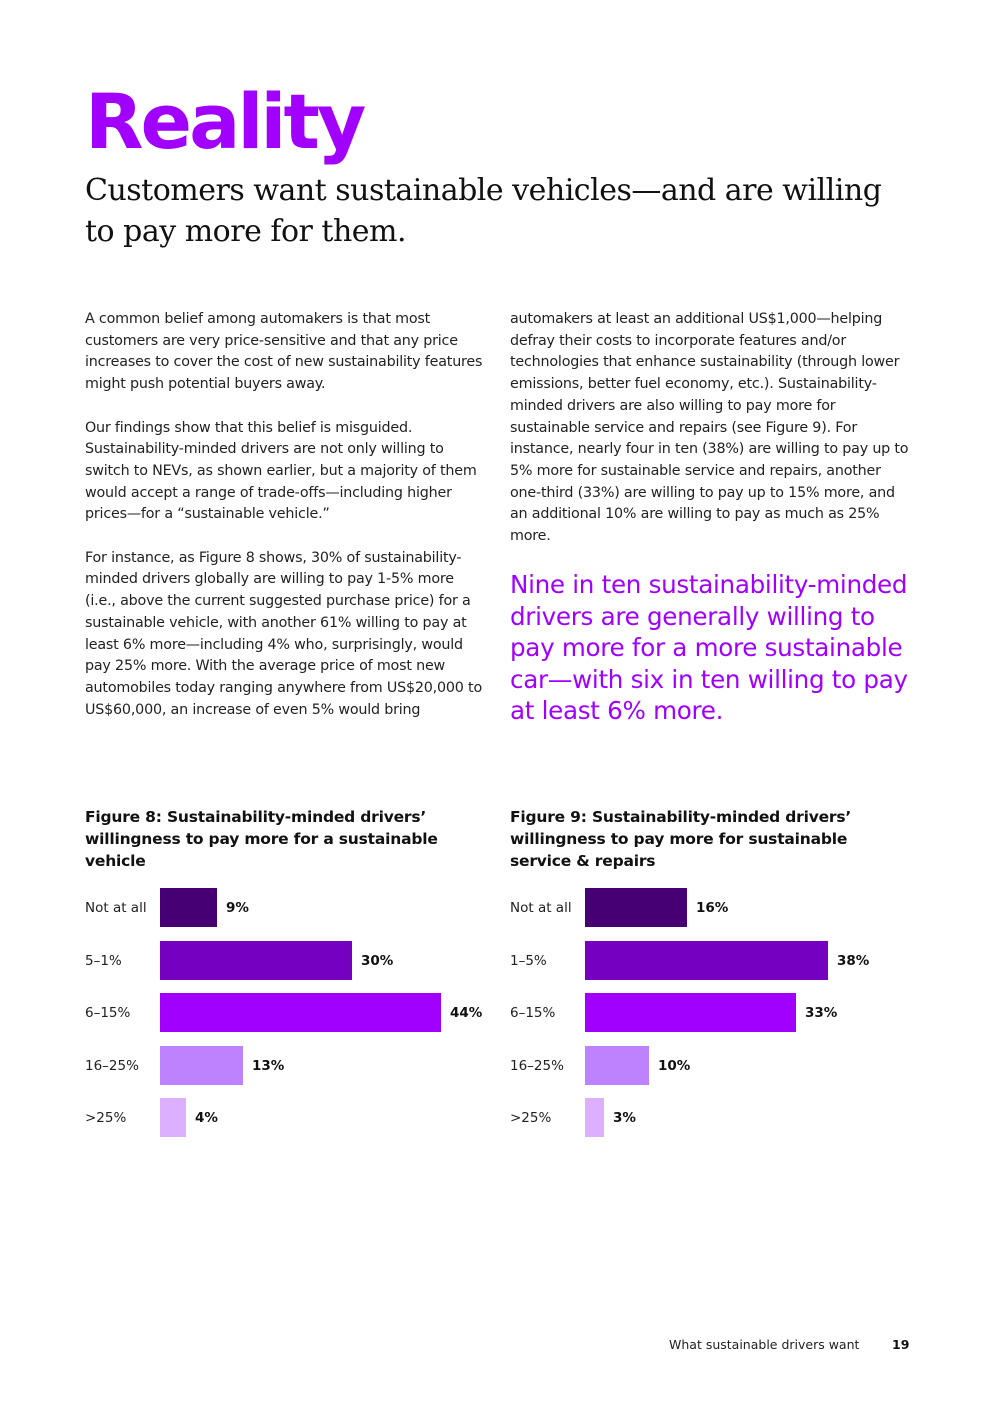 The height and width of the screenshot is (1403, 992). Describe the element at coordinates (624, 1118) in the screenshot. I see `bar-value-label: 3%` at that location.